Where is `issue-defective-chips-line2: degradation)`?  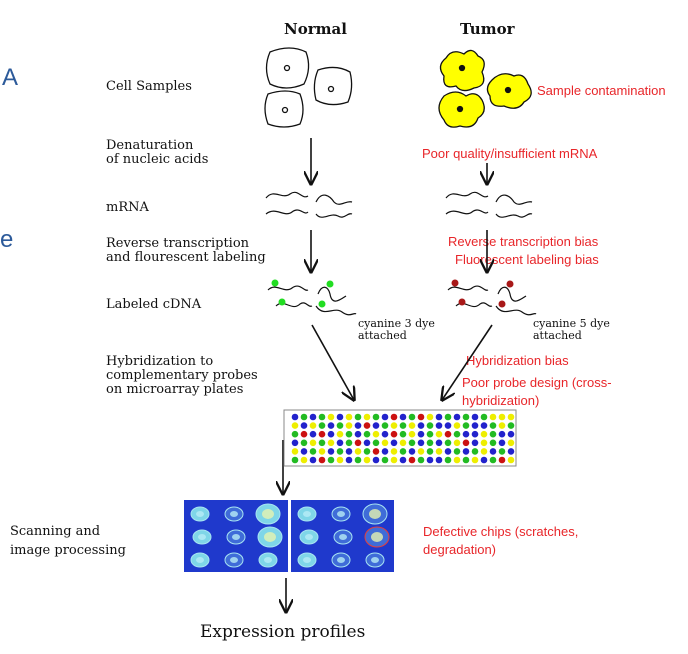 issue-defective-chips-line2: degradation) is located at coordinates (459, 549).